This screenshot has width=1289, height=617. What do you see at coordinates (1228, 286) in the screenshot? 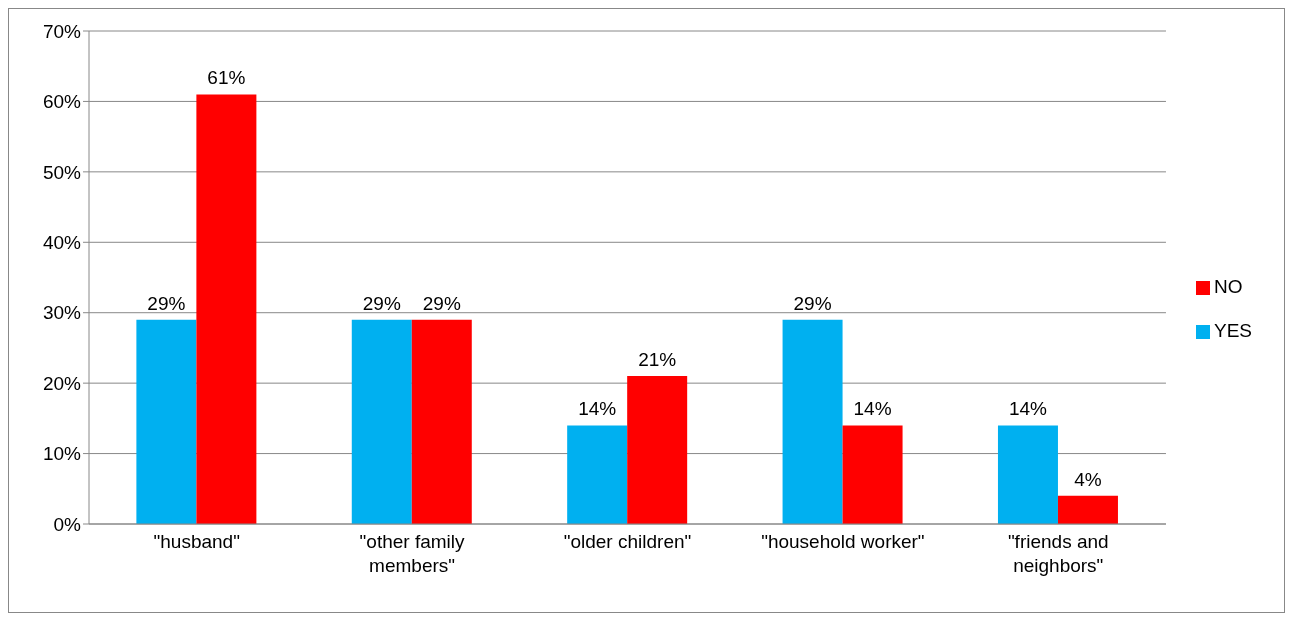
I see `legend-label: NO` at bounding box center [1228, 286].